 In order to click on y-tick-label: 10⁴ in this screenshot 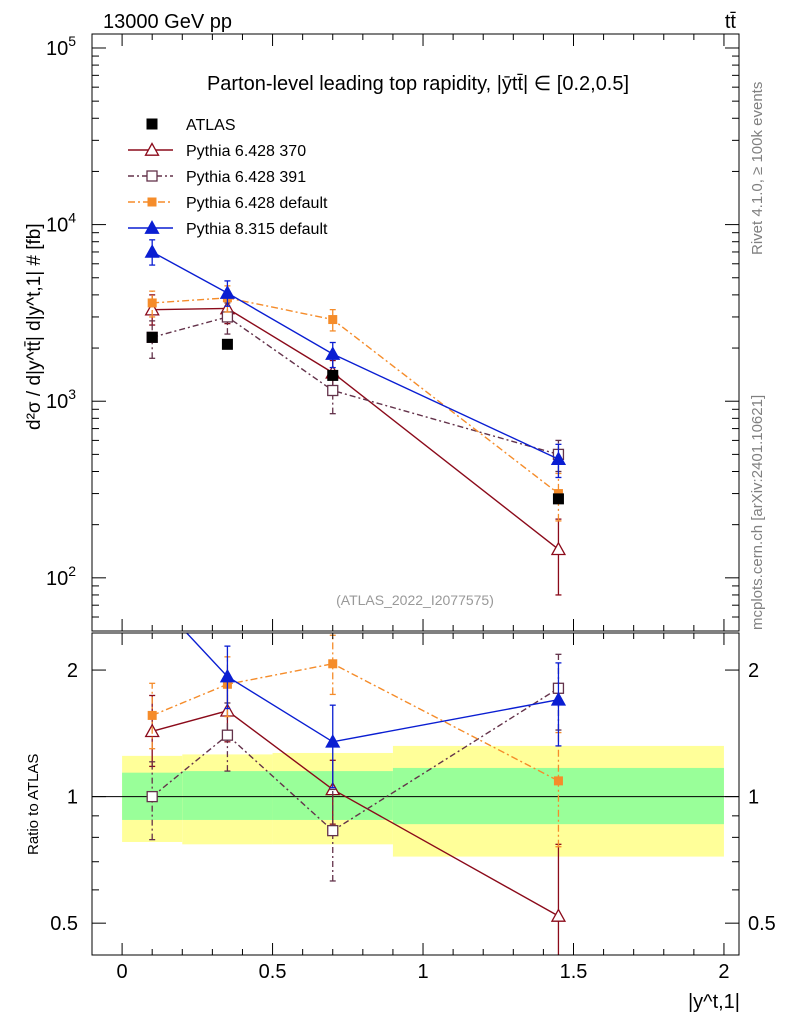, I will do `click(61, 223)`.